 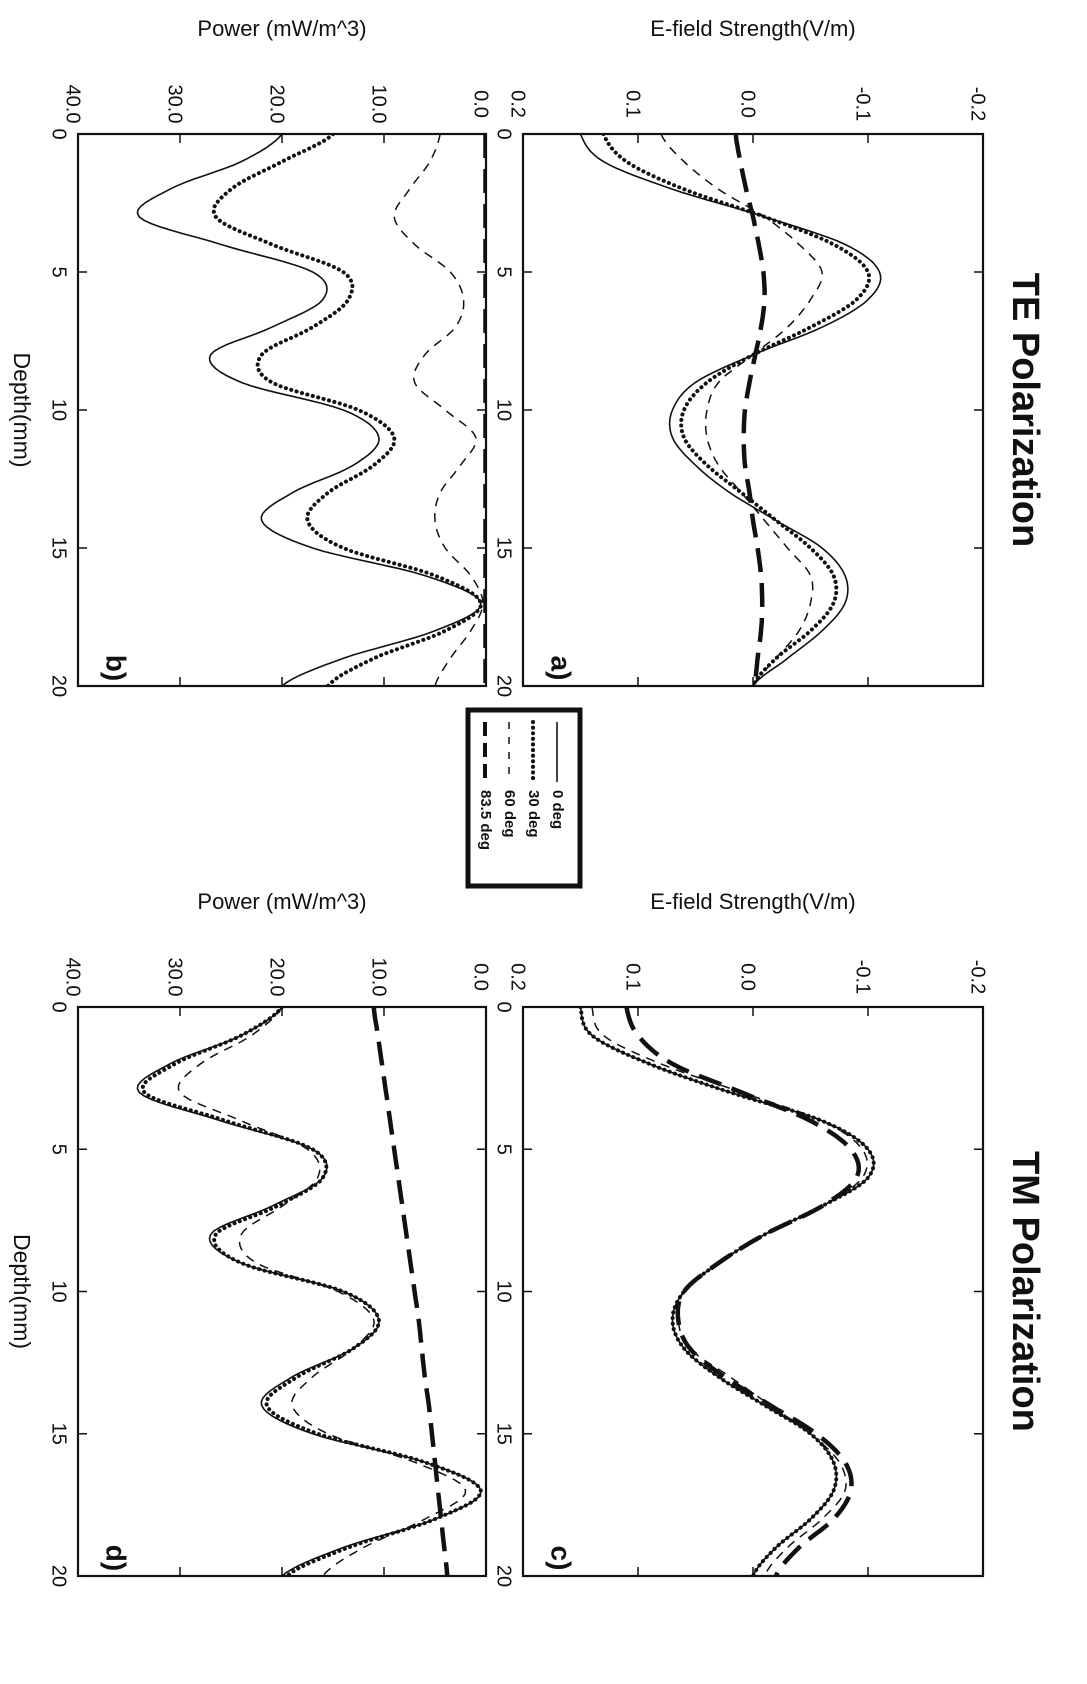 What do you see at coordinates (116, 1558) in the screenshot?
I see `panel-label: d)` at bounding box center [116, 1558].